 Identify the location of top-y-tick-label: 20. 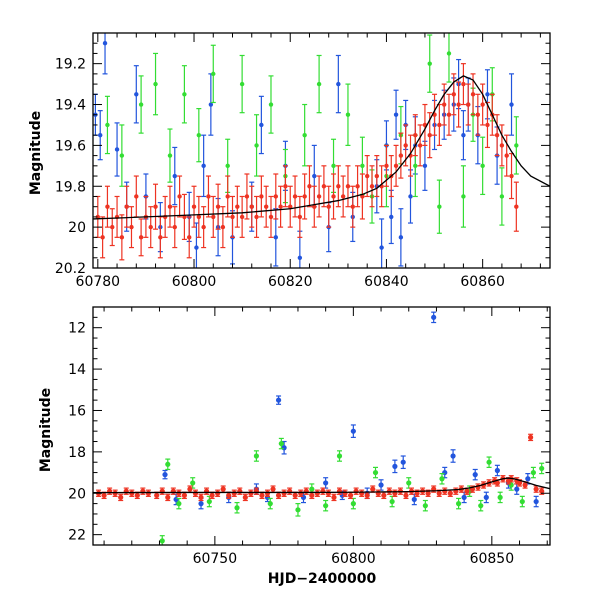
(77, 228).